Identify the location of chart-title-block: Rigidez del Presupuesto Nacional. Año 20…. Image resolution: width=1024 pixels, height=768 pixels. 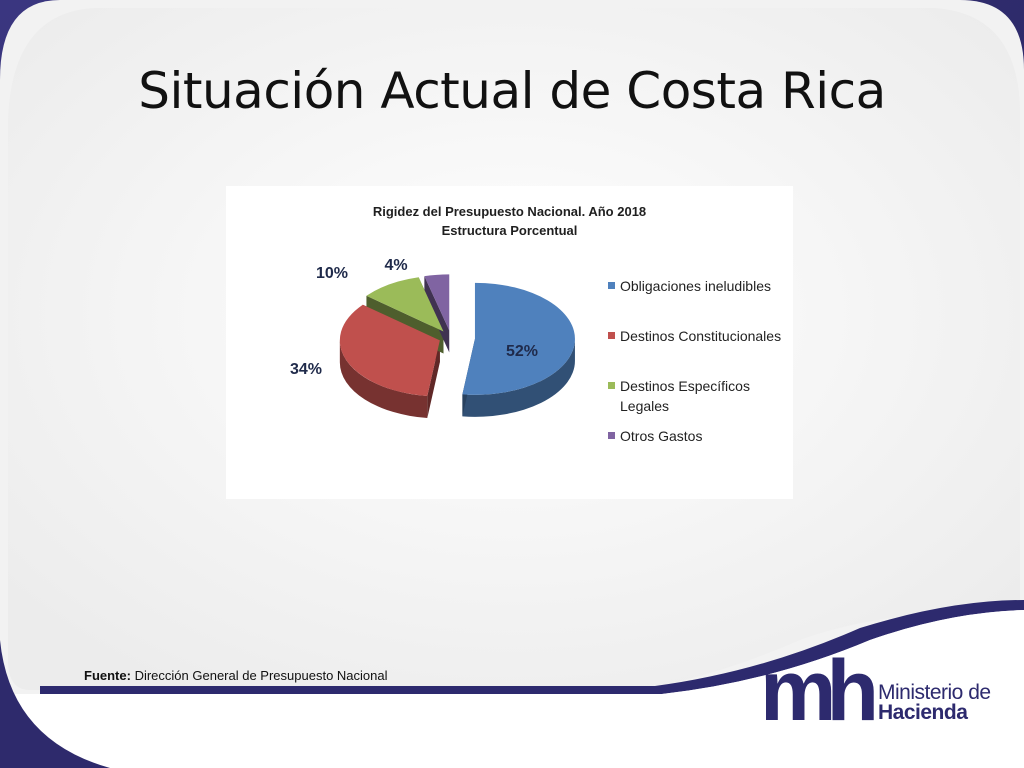
(509, 221).